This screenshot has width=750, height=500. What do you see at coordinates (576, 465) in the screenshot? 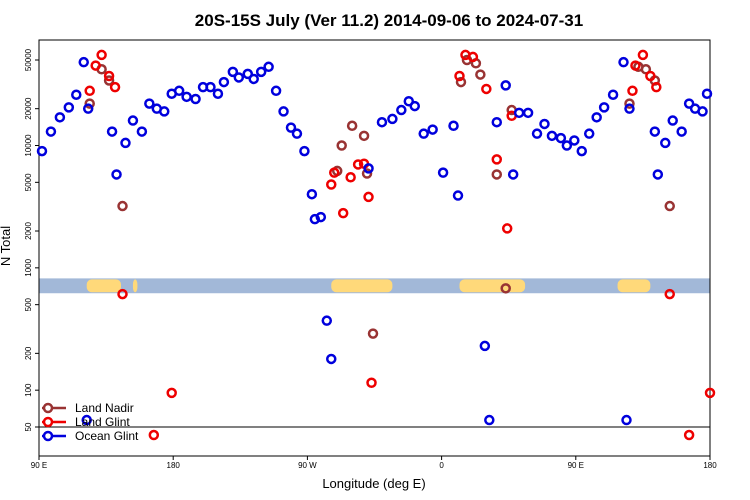
I see `x-tick-label: 90 E` at bounding box center [576, 465].